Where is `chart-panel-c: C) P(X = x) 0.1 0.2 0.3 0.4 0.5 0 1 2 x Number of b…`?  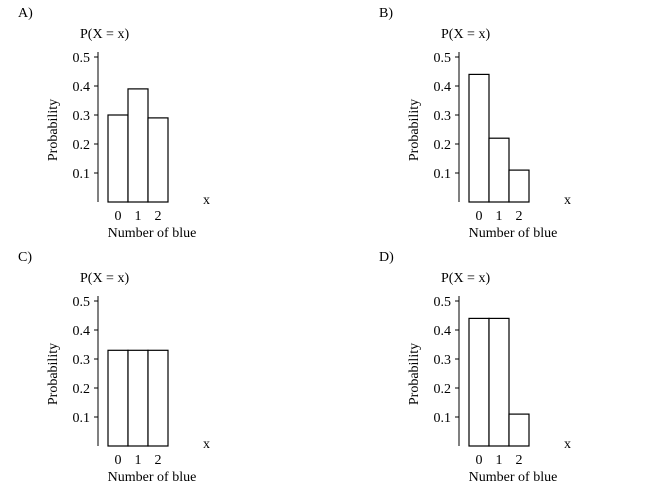
chart-panel-c: C) P(X = x) 0.1 0.2 0.3 0.4 0.5 0 1 2 x Number of b… is located at coordinates (114, 367).